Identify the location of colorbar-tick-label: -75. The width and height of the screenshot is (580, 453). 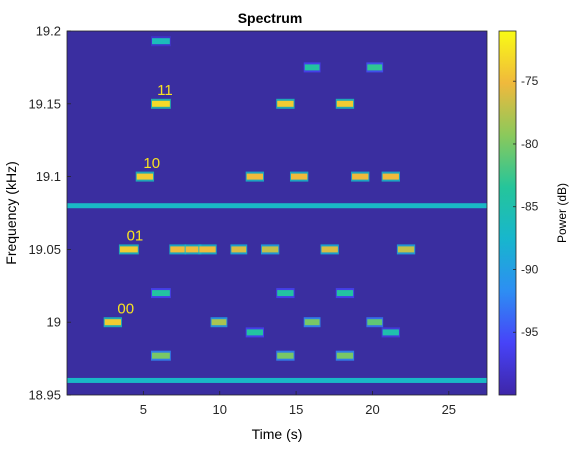
(530, 81).